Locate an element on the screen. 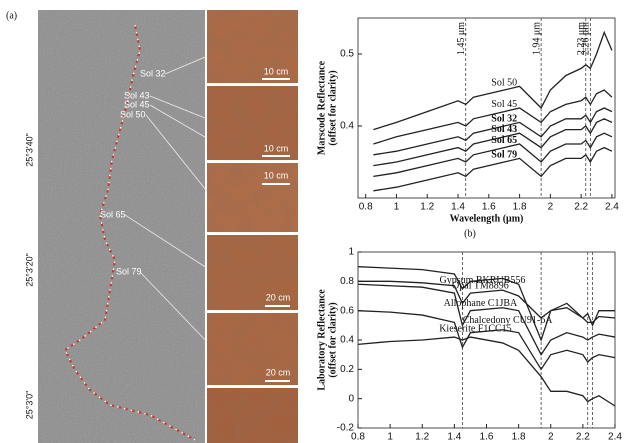  scale-bars is located at coordinates (276, 230).